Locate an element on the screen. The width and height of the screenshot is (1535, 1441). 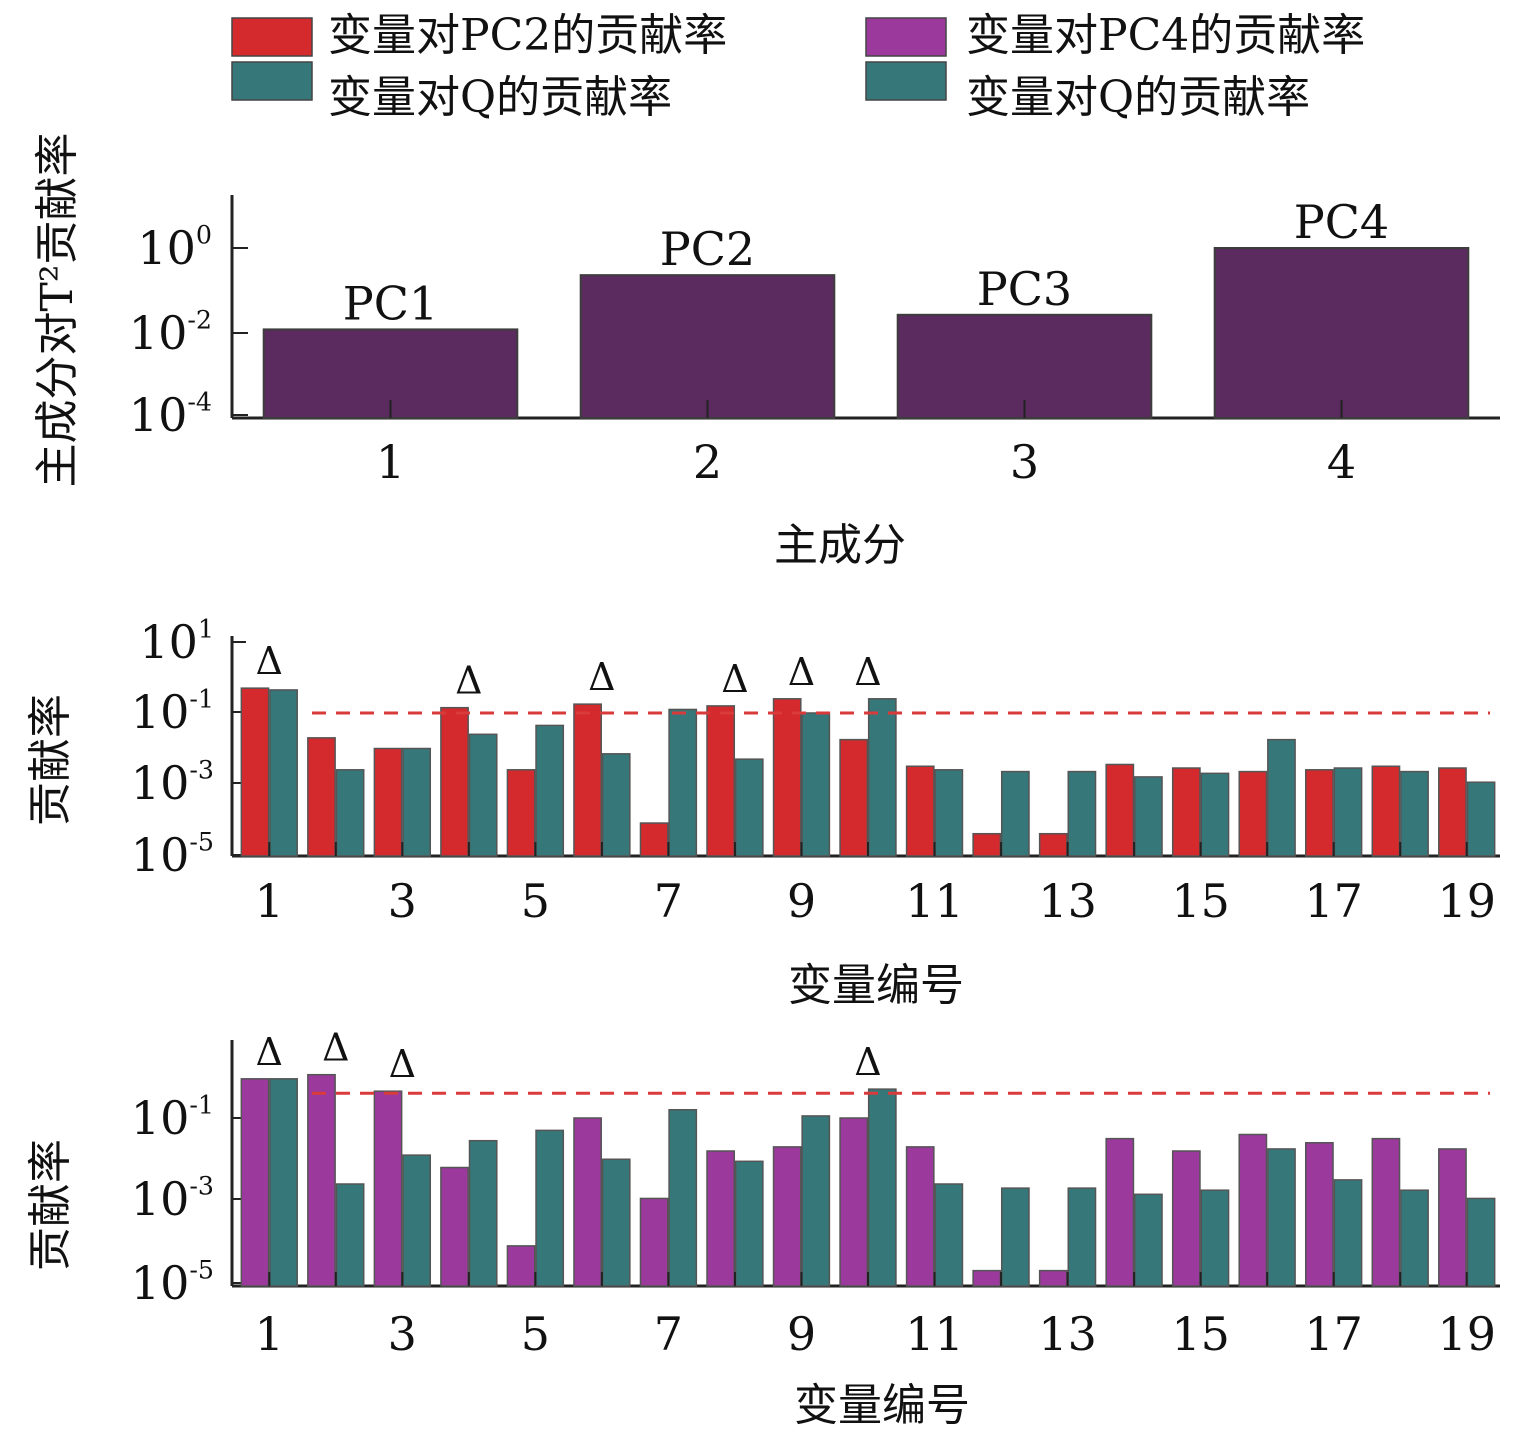
ylabel-panel3: 贡献率 is located at coordinates (50, 1205).